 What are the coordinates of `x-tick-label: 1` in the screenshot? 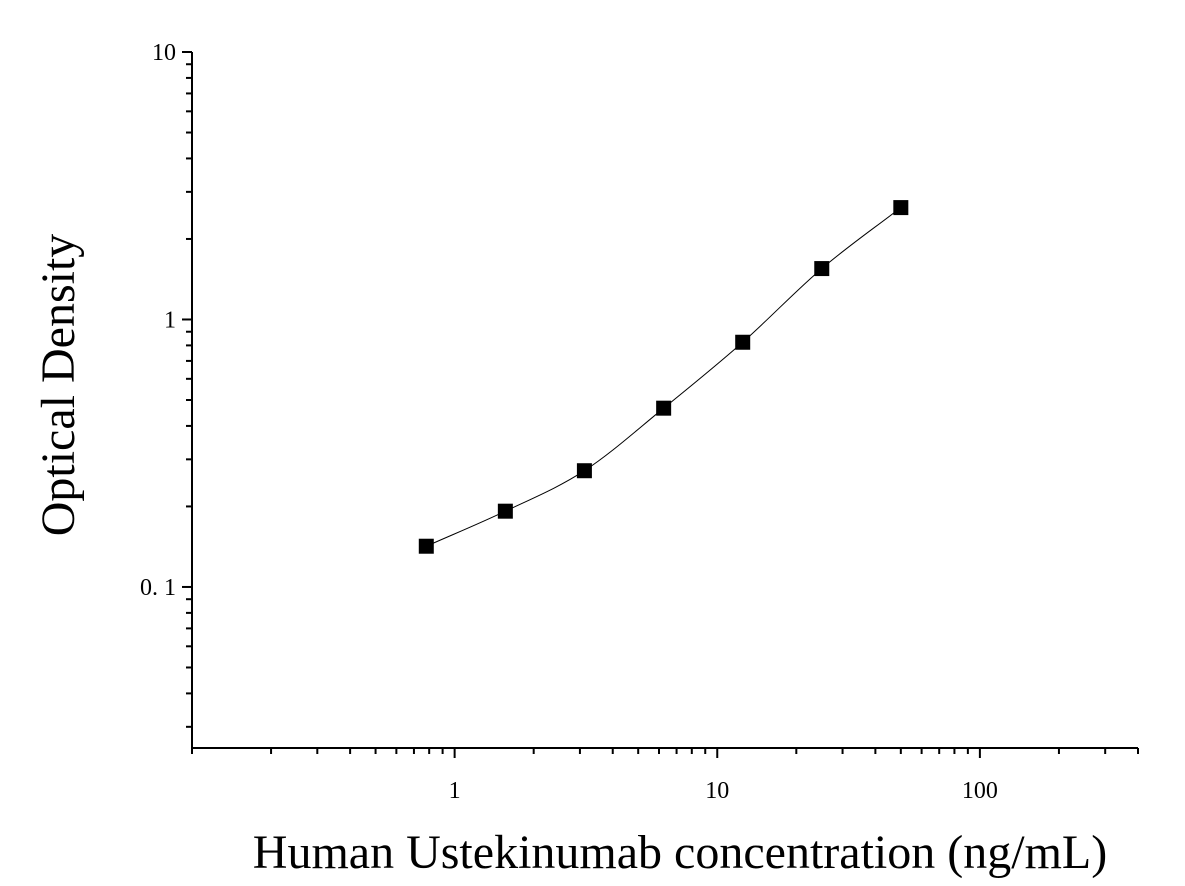 It's located at (455, 791).